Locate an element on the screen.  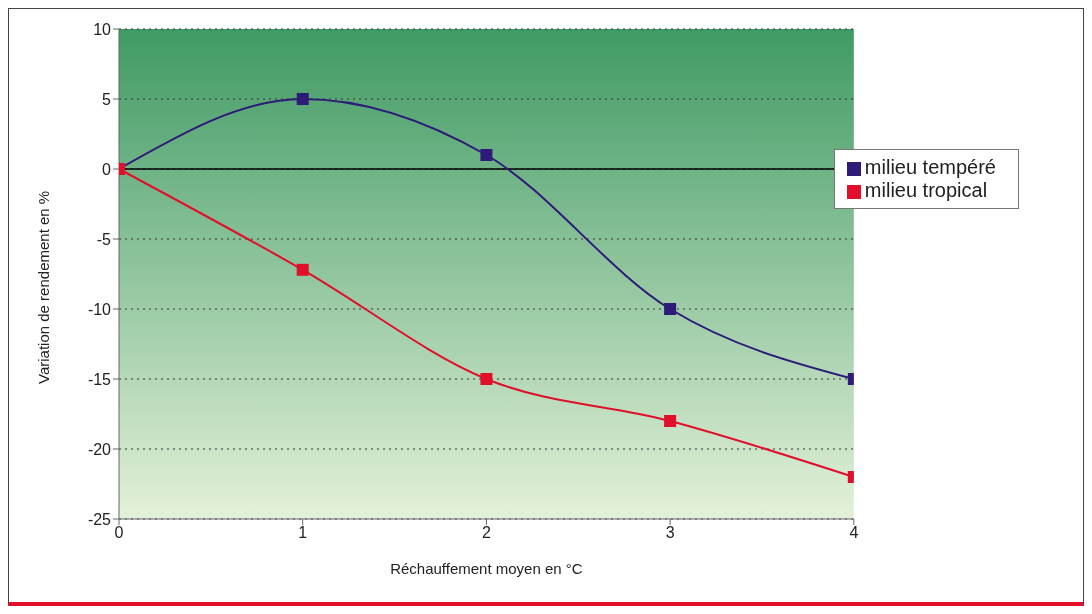
y-tick-label: -10 is located at coordinates (99, 309).